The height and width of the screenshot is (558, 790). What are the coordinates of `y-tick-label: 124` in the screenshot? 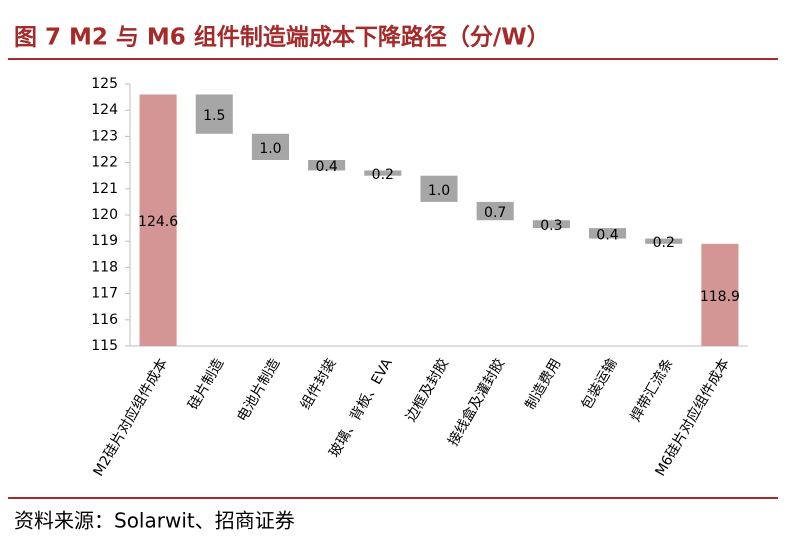 It's located at (104, 110).